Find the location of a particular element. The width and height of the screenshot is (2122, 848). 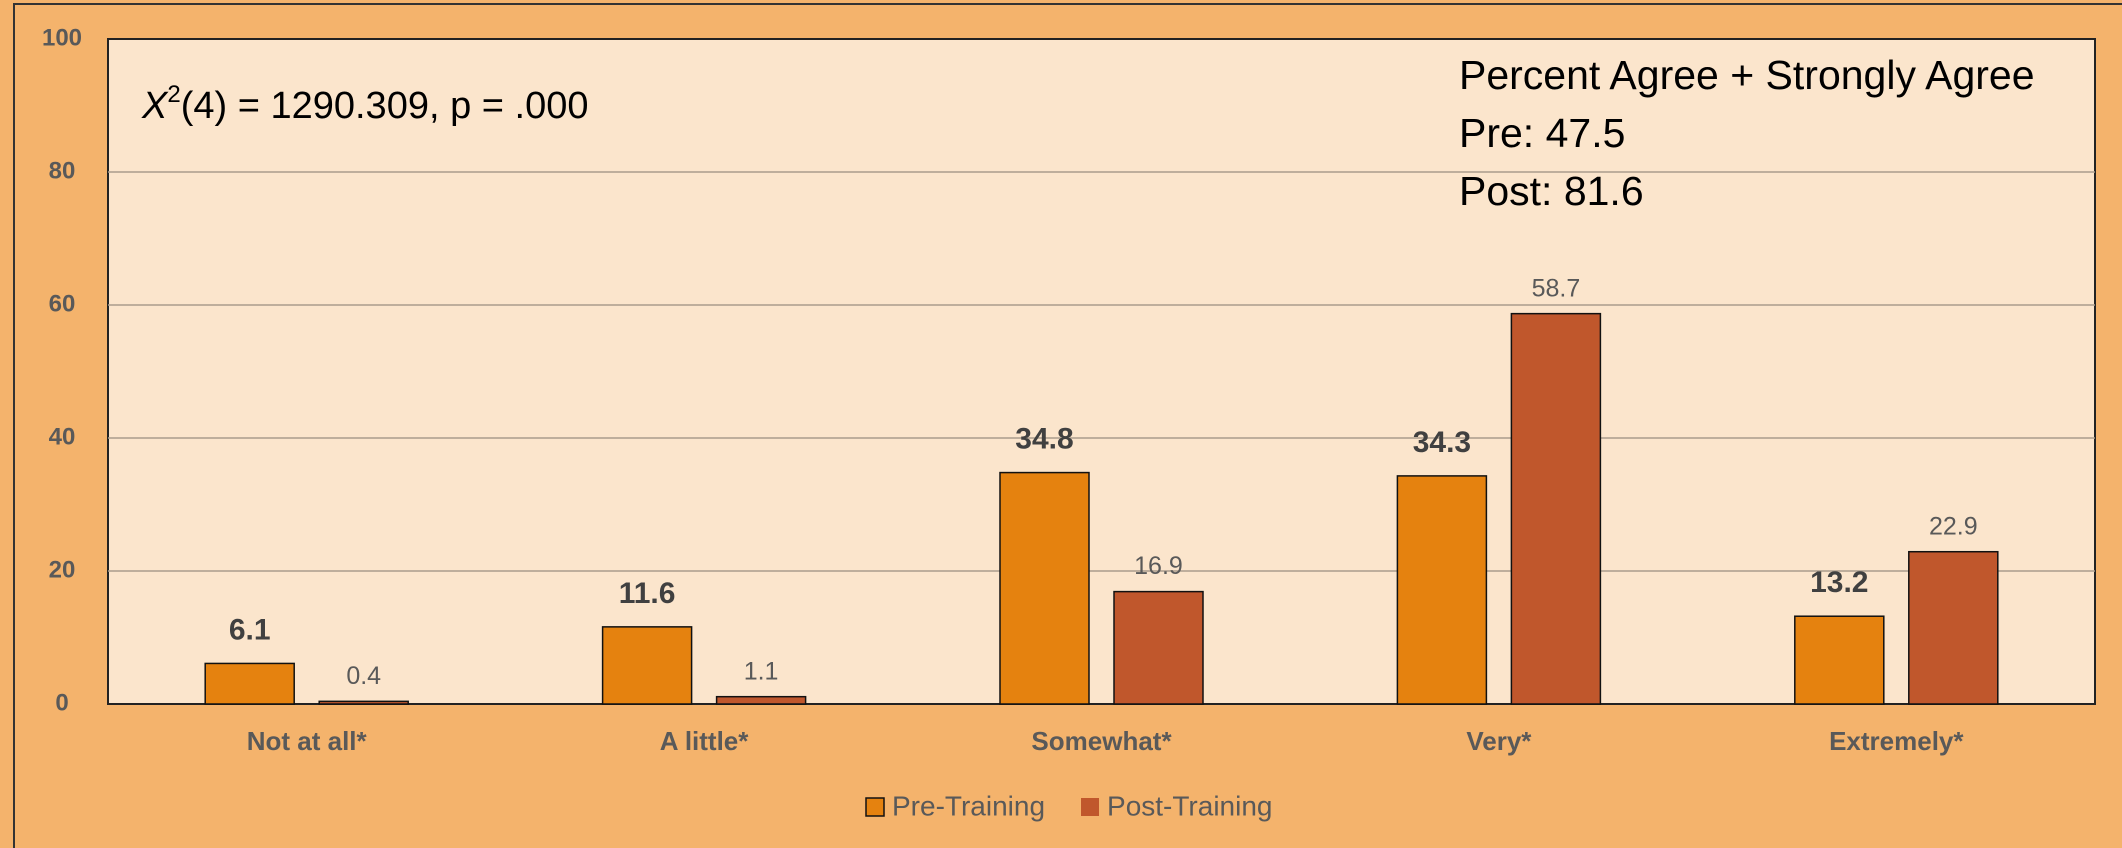

value-label: 6.1 is located at coordinates (250, 629).